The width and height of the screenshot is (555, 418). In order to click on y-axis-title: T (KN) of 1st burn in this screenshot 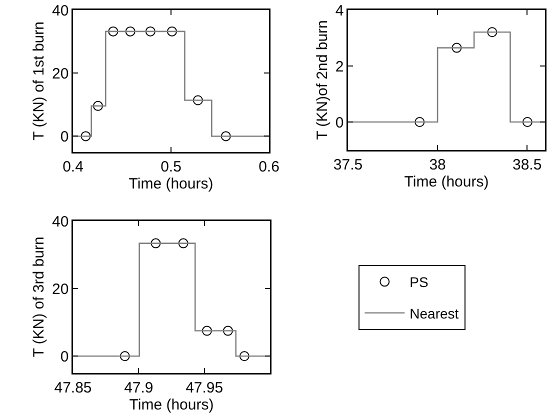, I will do `click(39, 81)`.